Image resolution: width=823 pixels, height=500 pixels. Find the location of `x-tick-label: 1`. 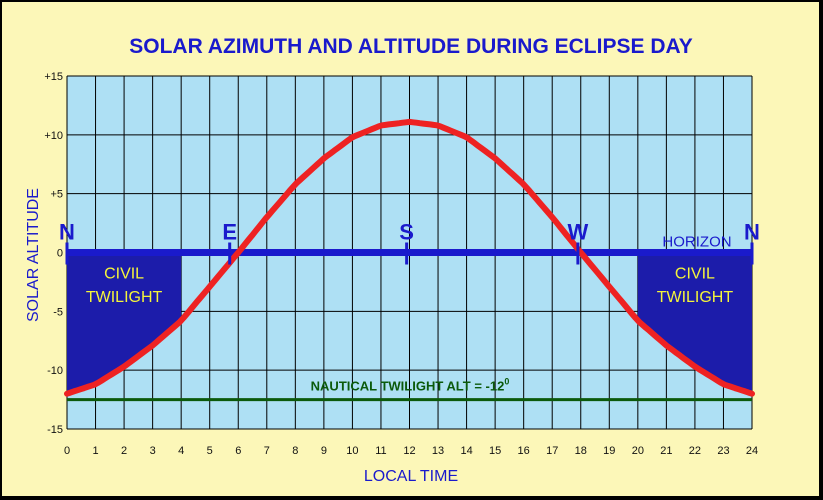

x-tick-label: 1 is located at coordinates (95, 451).